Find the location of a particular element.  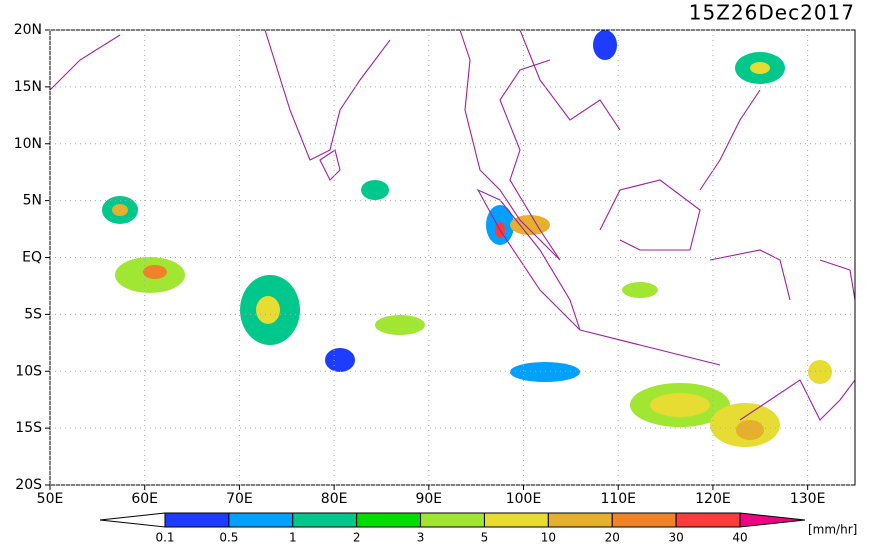

colorbar-label: 2 is located at coordinates (357, 537).